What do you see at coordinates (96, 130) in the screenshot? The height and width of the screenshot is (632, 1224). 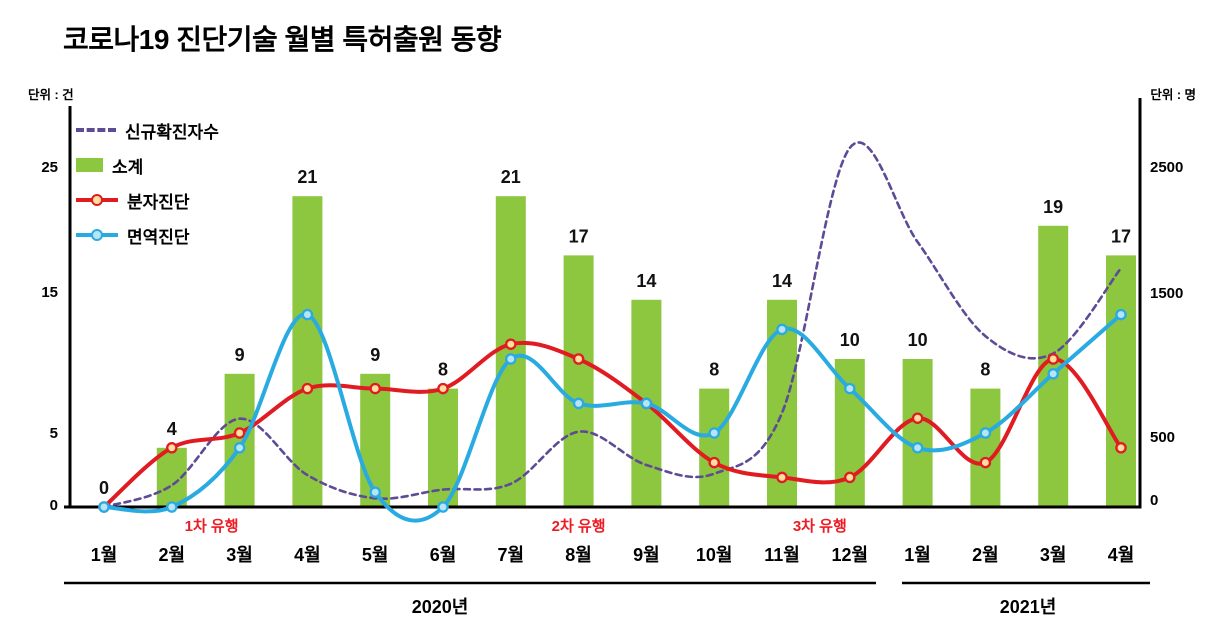 I see `dashed-line-swatch-icon` at bounding box center [96, 130].